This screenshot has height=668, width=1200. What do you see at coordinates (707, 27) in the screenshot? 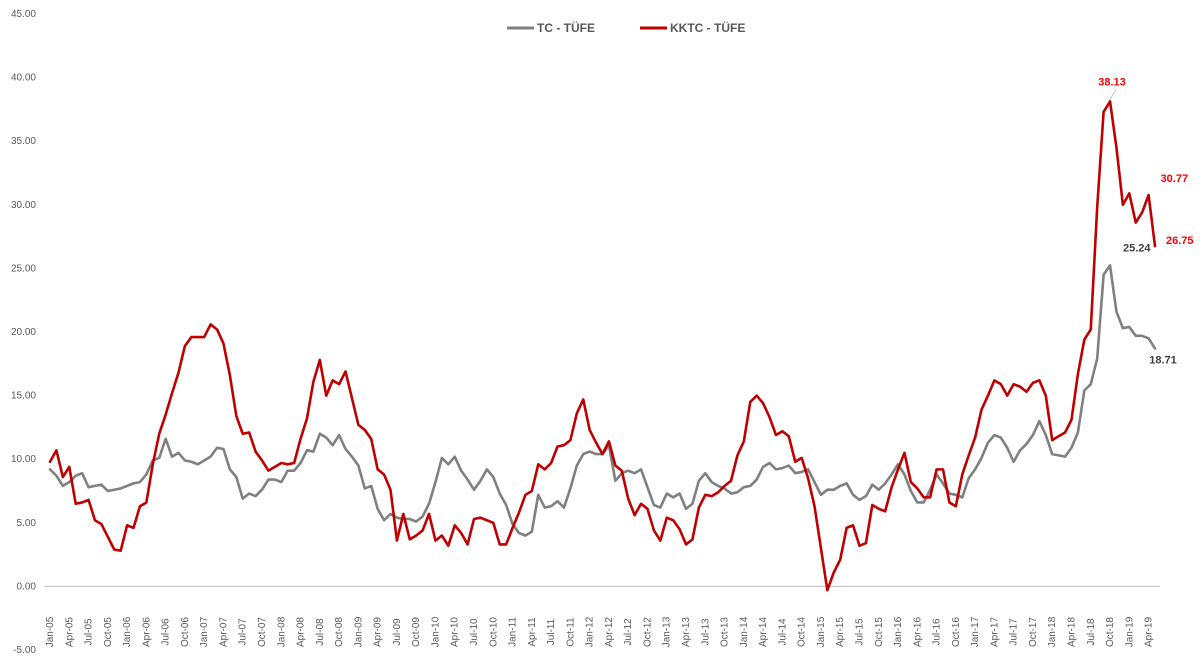
I see `legend-label: KKTC - TÜFE` at bounding box center [707, 27].